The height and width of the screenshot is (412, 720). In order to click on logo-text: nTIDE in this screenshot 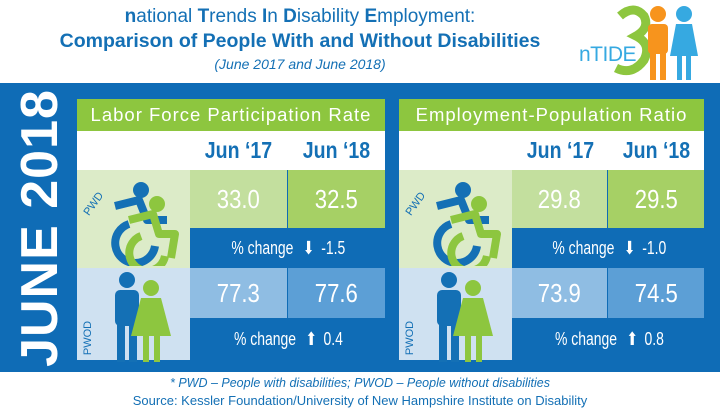, I will do `click(608, 54)`.